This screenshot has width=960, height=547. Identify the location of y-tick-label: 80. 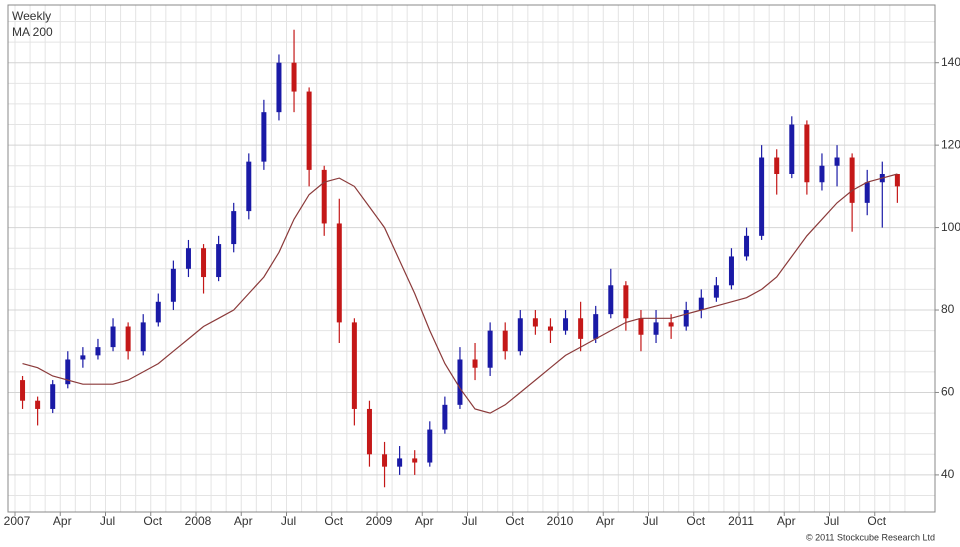
(948, 309).